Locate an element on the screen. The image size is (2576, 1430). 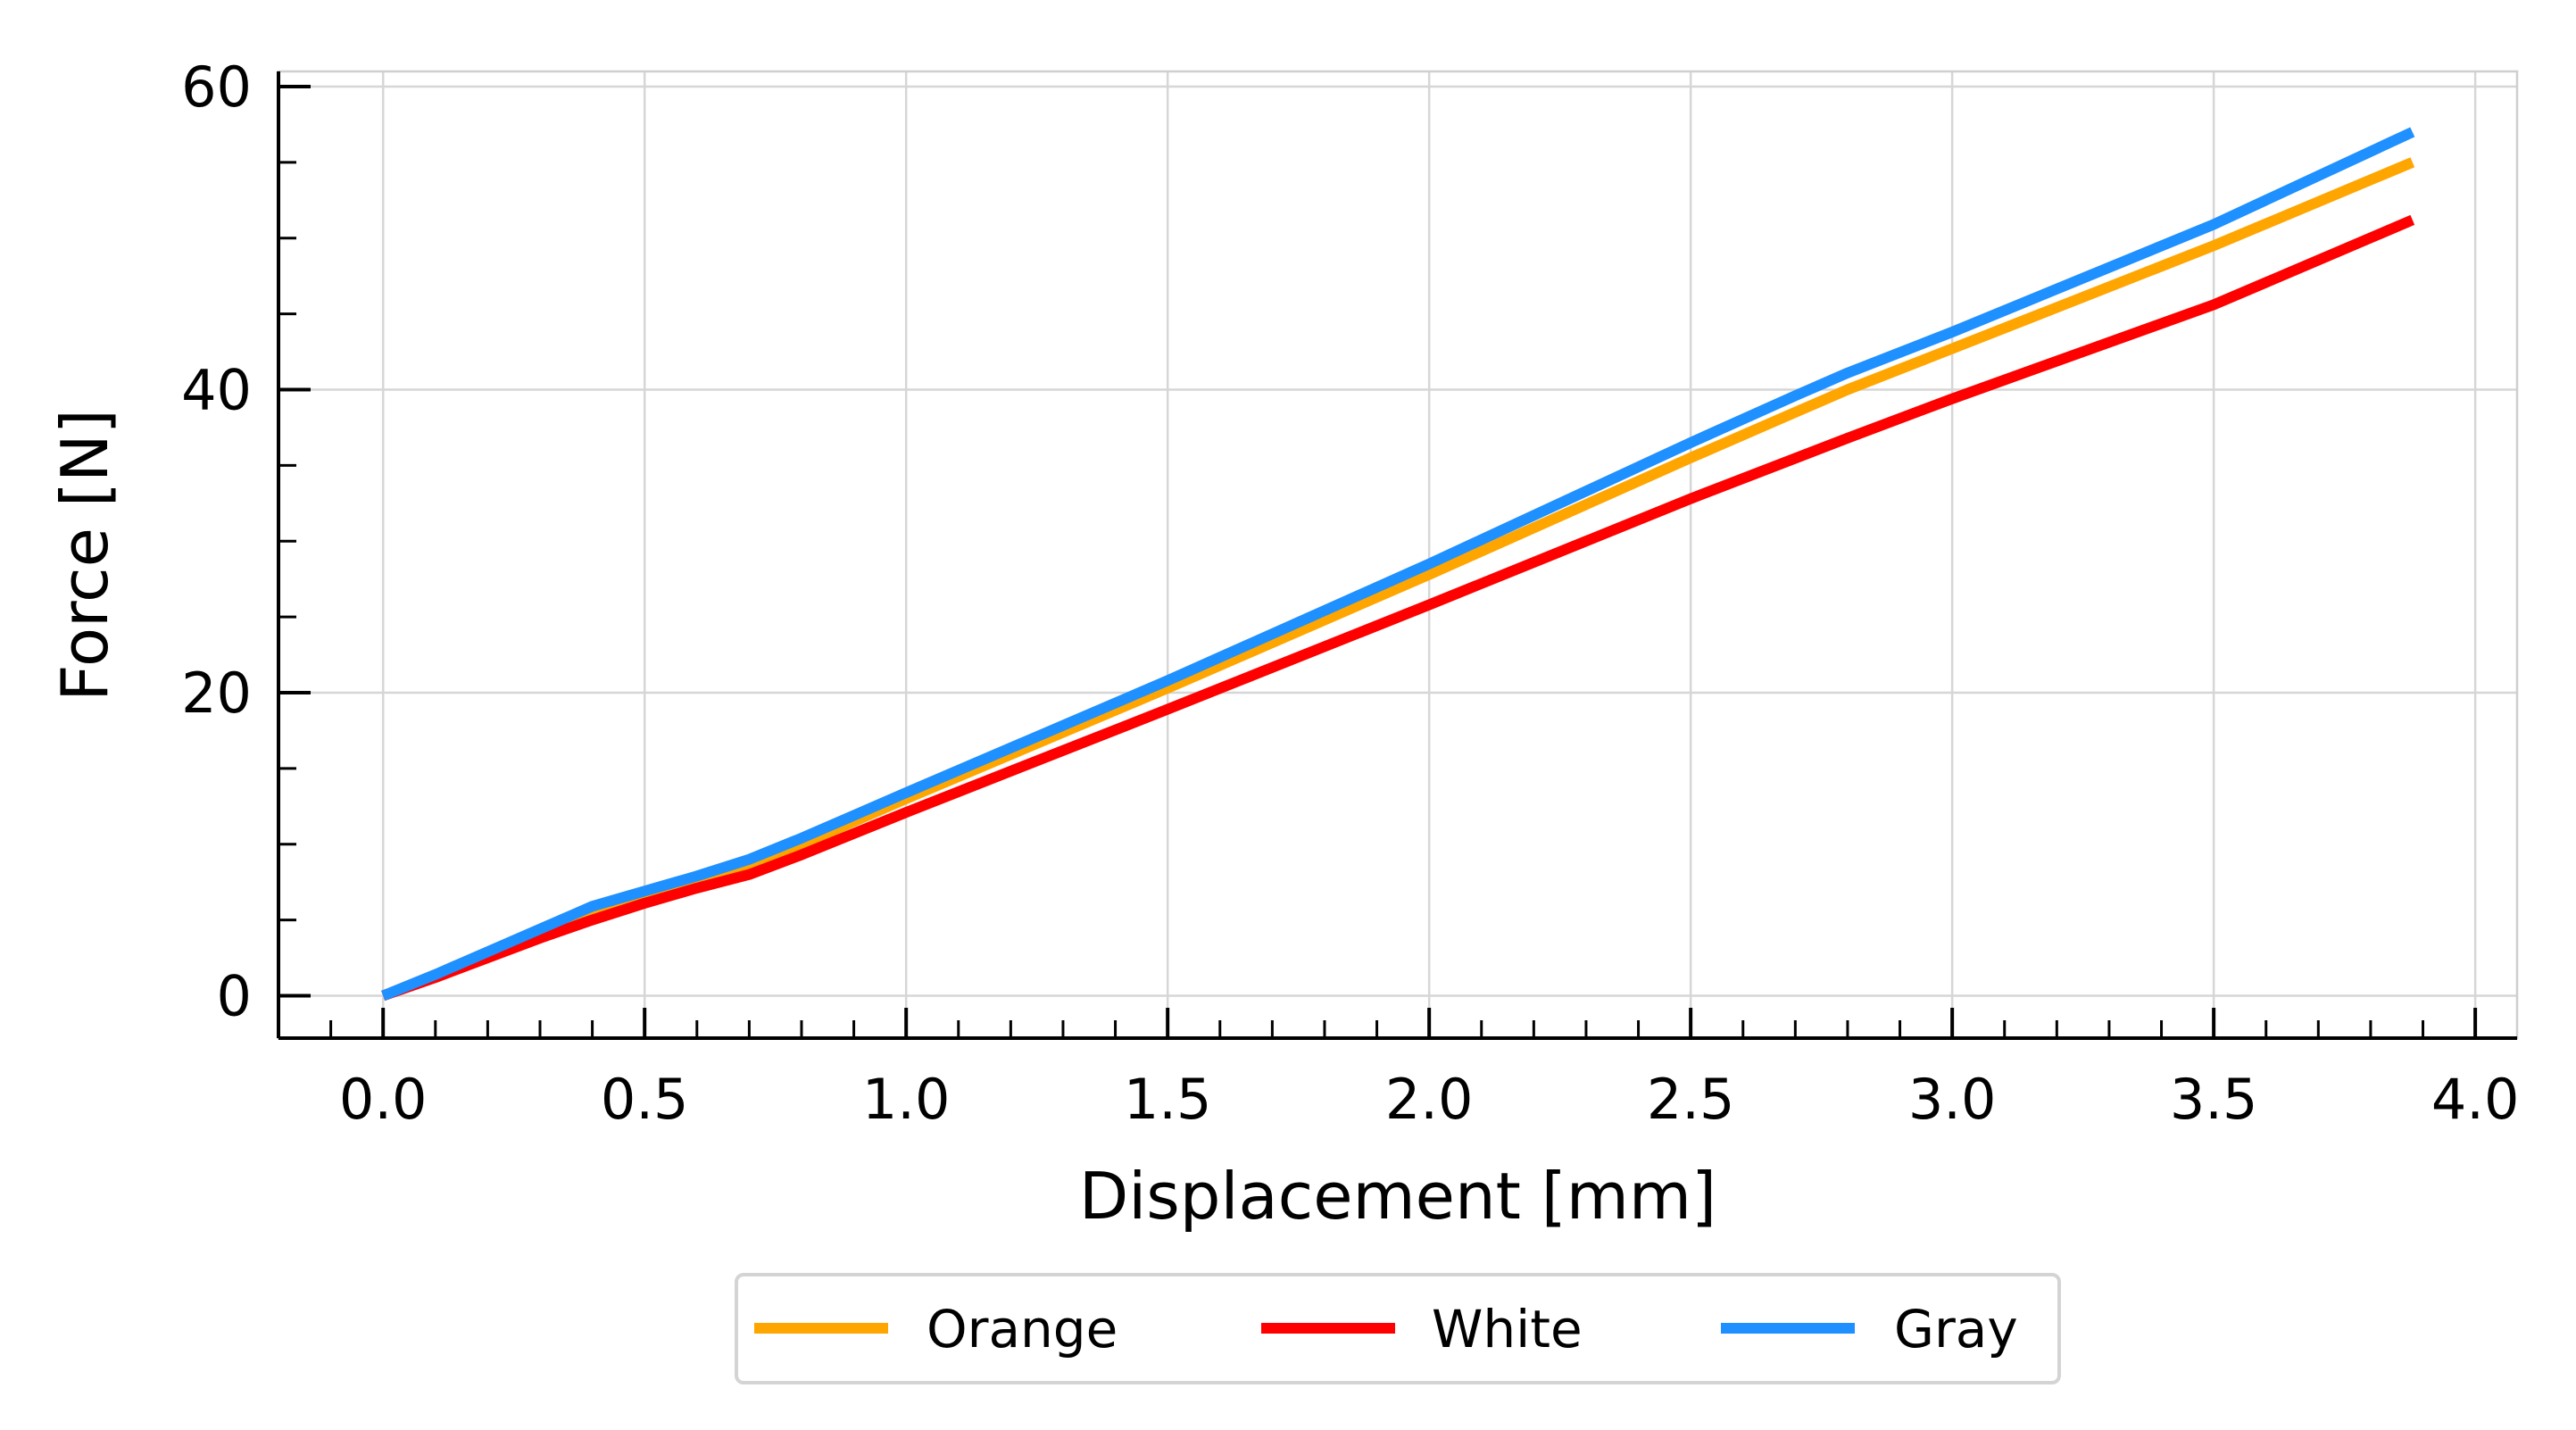
x-tick-label: 4.0 is located at coordinates (2475, 1099).